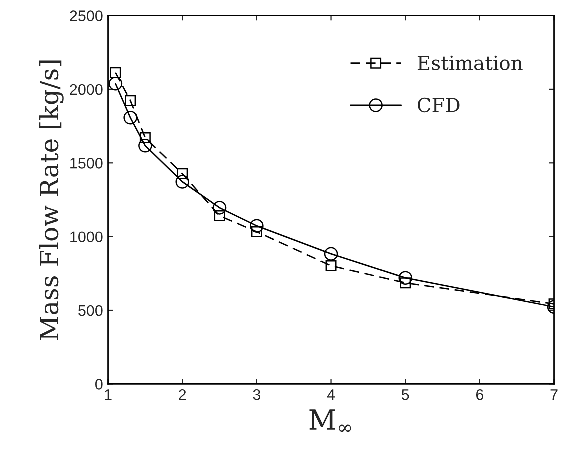 The height and width of the screenshot is (464, 561). Describe the element at coordinates (439, 105) in the screenshot. I see `legend-label: CFD` at that location.